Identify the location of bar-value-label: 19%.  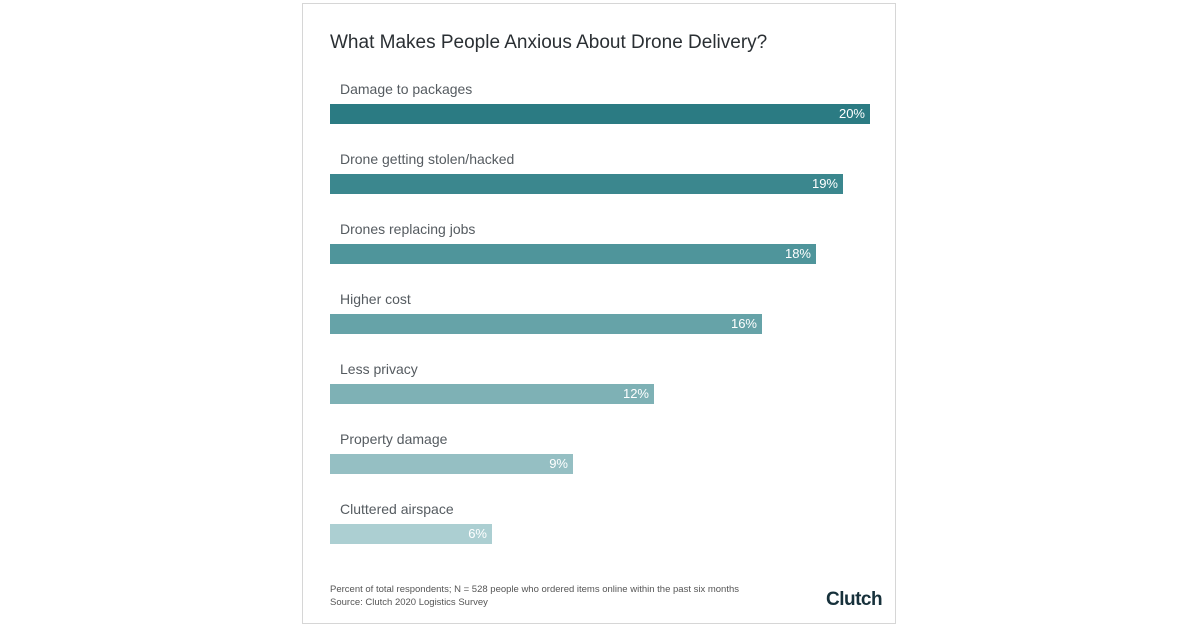
(824, 183).